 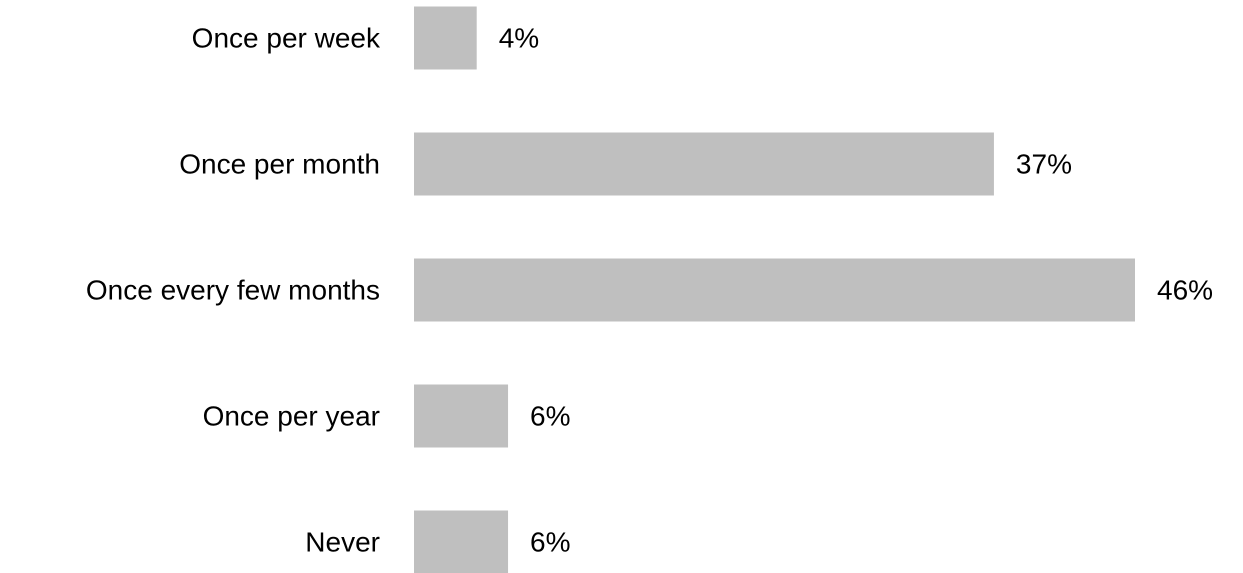 What do you see at coordinates (445, 38) in the screenshot?
I see `bar-once-per-week` at bounding box center [445, 38].